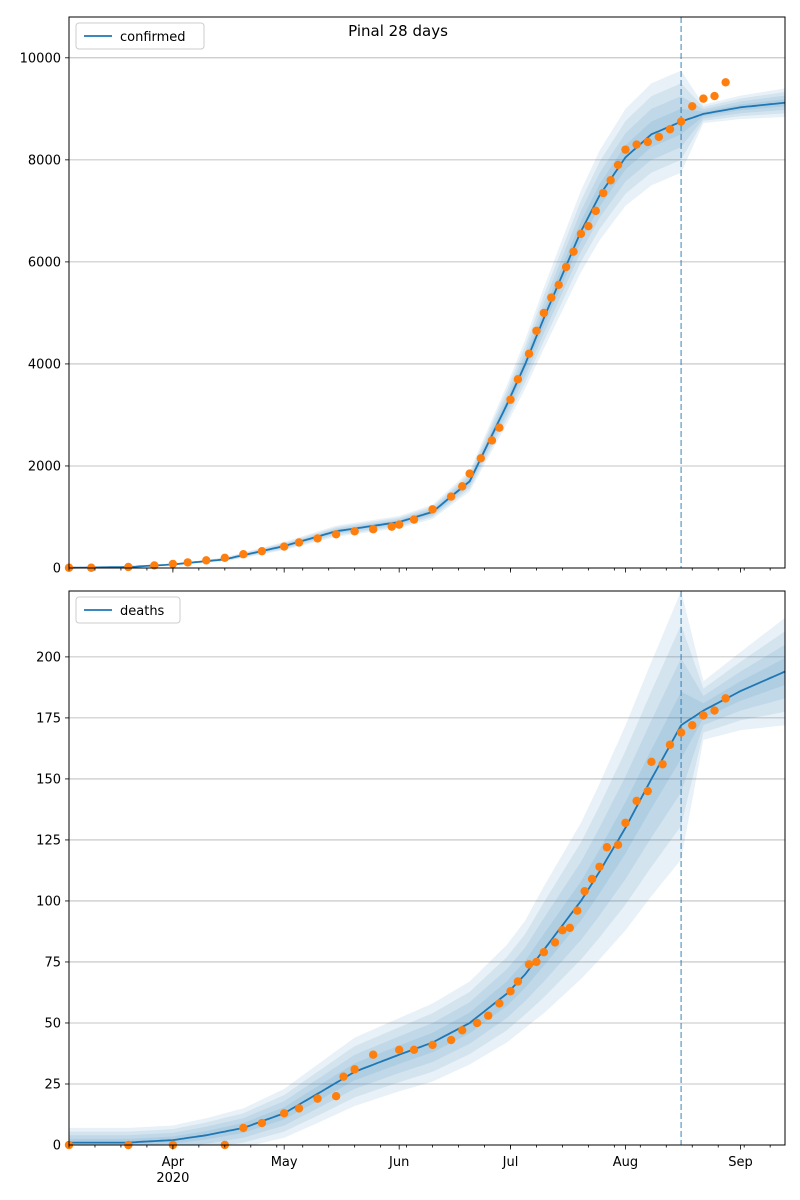 The width and height of the screenshot is (800, 1200). What do you see at coordinates (48, 840) in the screenshot?
I see `y-tick-label: 125` at bounding box center [48, 840].